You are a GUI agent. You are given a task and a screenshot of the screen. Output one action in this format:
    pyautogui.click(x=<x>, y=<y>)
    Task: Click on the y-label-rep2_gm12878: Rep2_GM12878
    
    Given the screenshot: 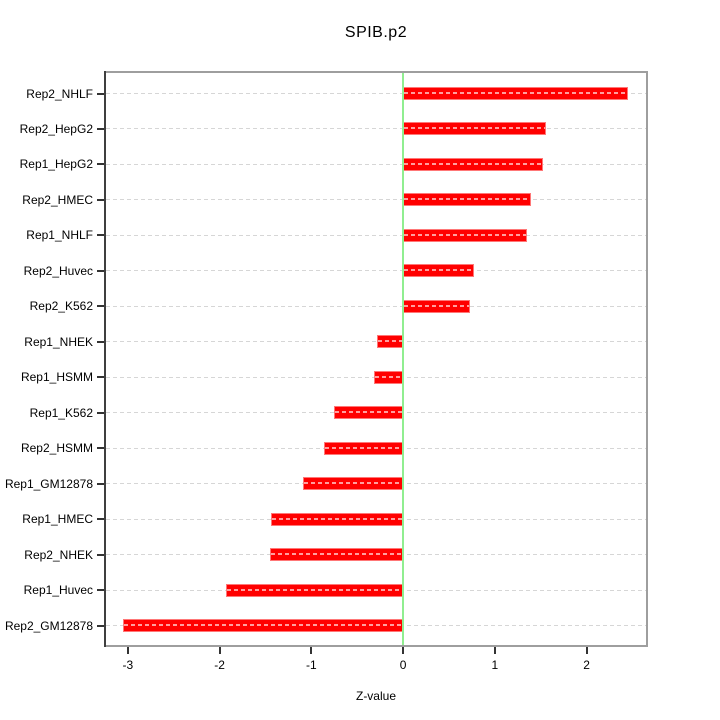 What is the action you would take?
    pyautogui.click(x=48, y=625)
    